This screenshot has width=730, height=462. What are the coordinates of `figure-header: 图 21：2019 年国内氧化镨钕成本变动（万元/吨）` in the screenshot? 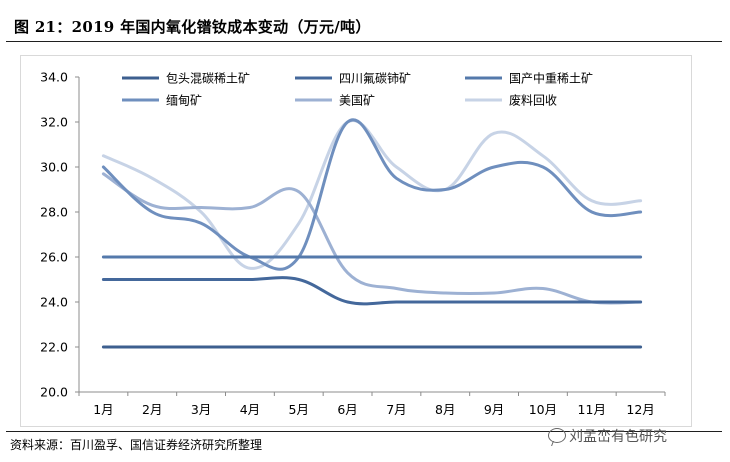 It's located at (364, 27).